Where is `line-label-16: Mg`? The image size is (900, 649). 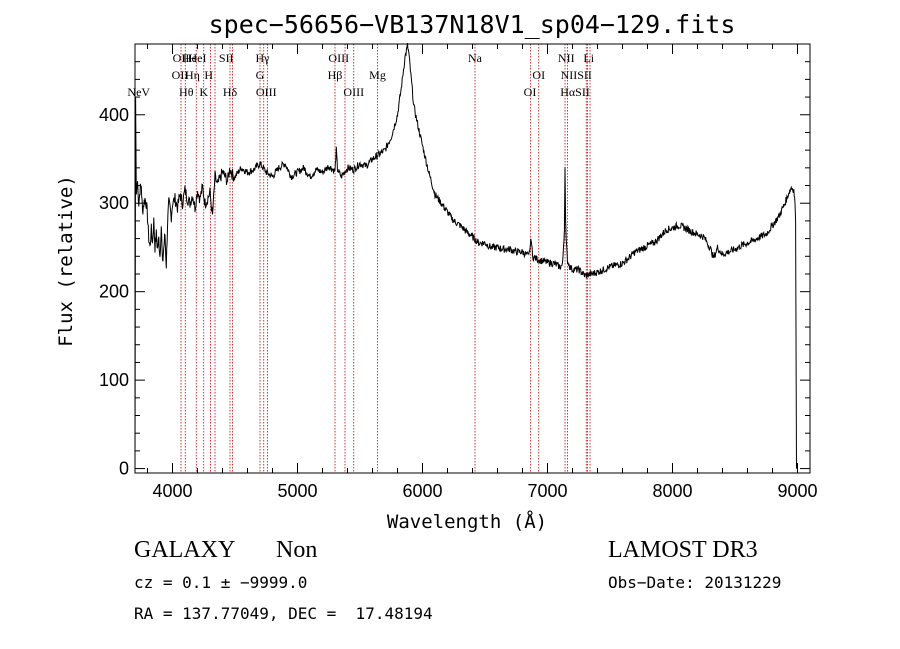
line-label-16: Mg is located at coordinates (377, 75).